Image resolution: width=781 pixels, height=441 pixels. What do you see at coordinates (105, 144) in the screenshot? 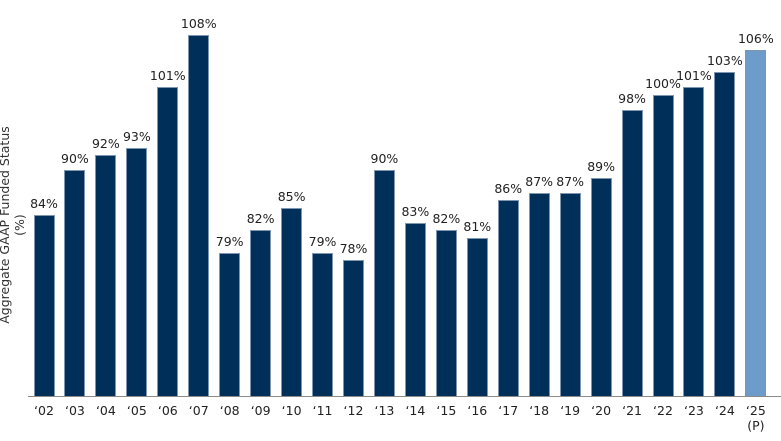
I see `data-label: 92%` at bounding box center [105, 144].